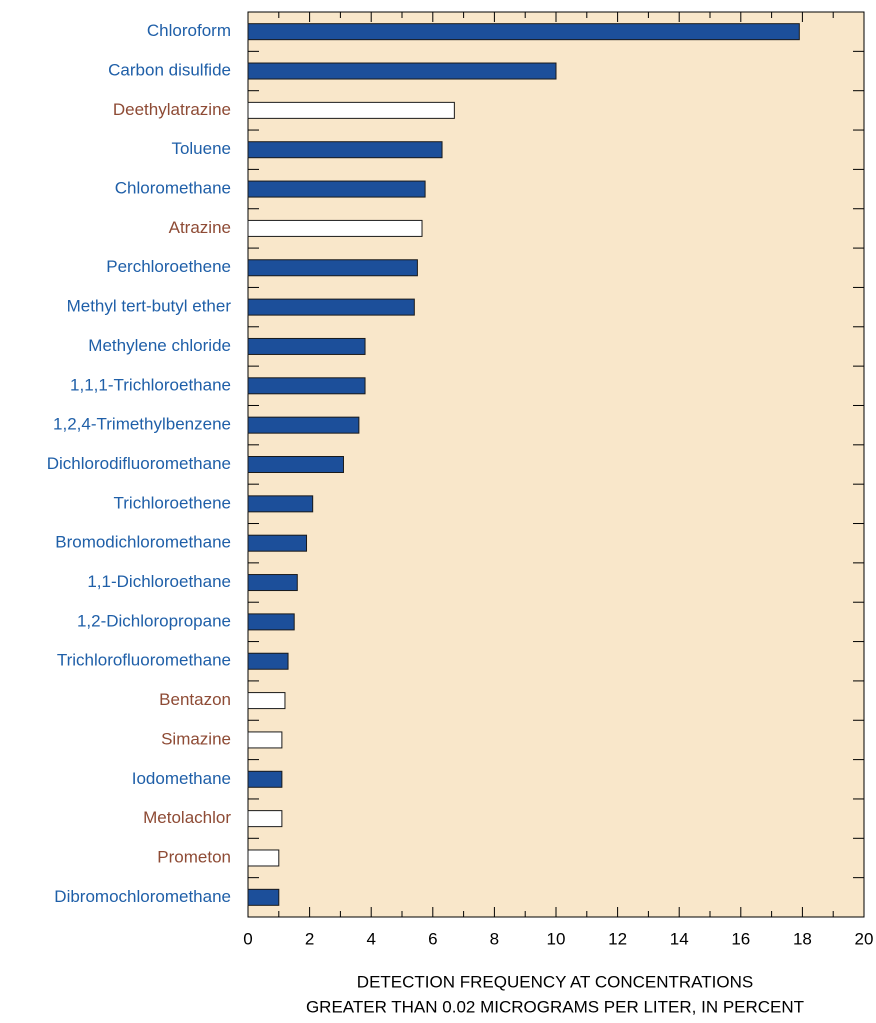 This screenshot has width=876, height=1023. What do you see at coordinates (432, 938) in the screenshot?
I see `x-tick-label: 6` at bounding box center [432, 938].